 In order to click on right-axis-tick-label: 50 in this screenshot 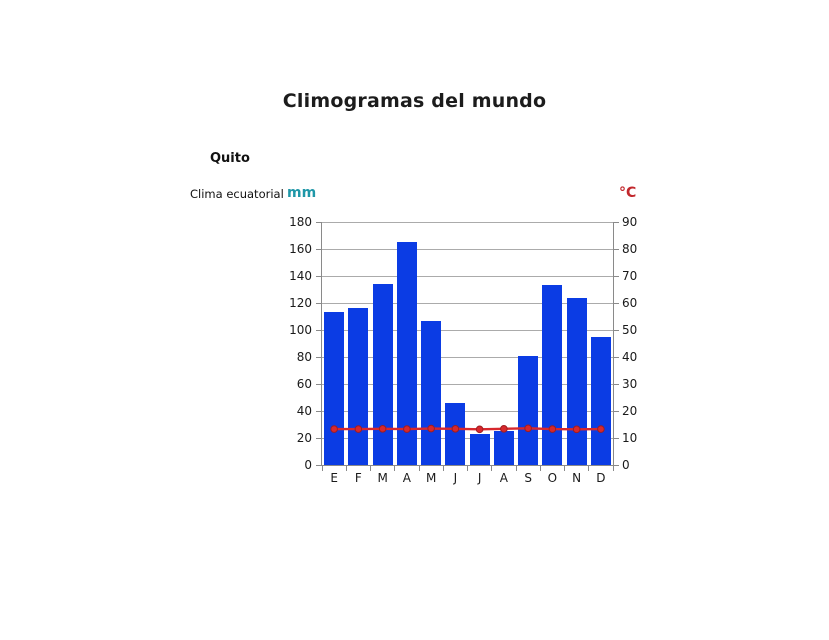, I will do `click(630, 330)`.